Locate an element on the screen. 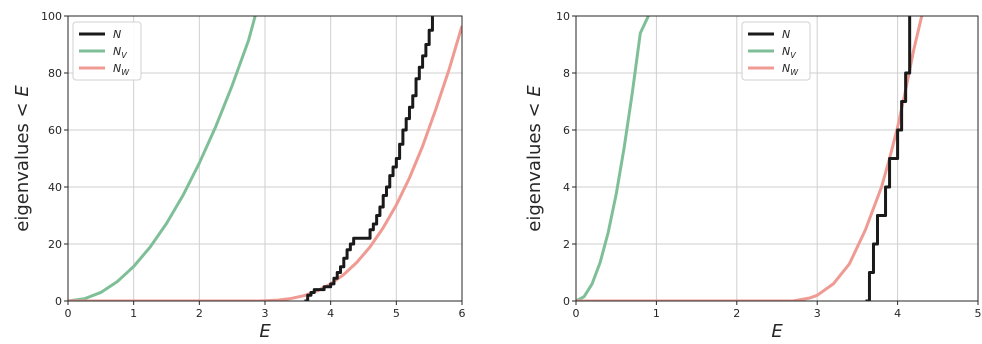 This screenshot has width=982, height=344. y-tick-label: 40 is located at coordinates (55, 187).